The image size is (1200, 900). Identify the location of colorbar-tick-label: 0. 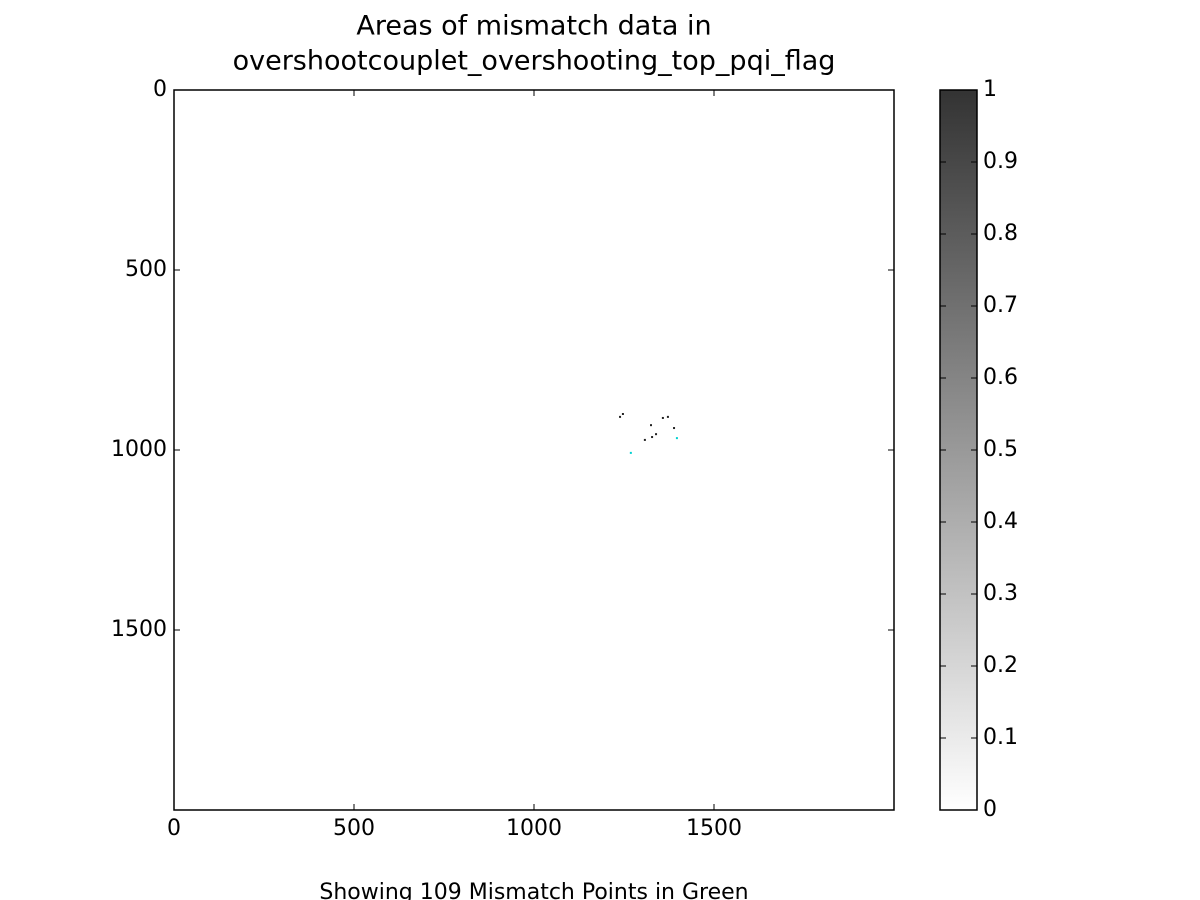
(990, 809).